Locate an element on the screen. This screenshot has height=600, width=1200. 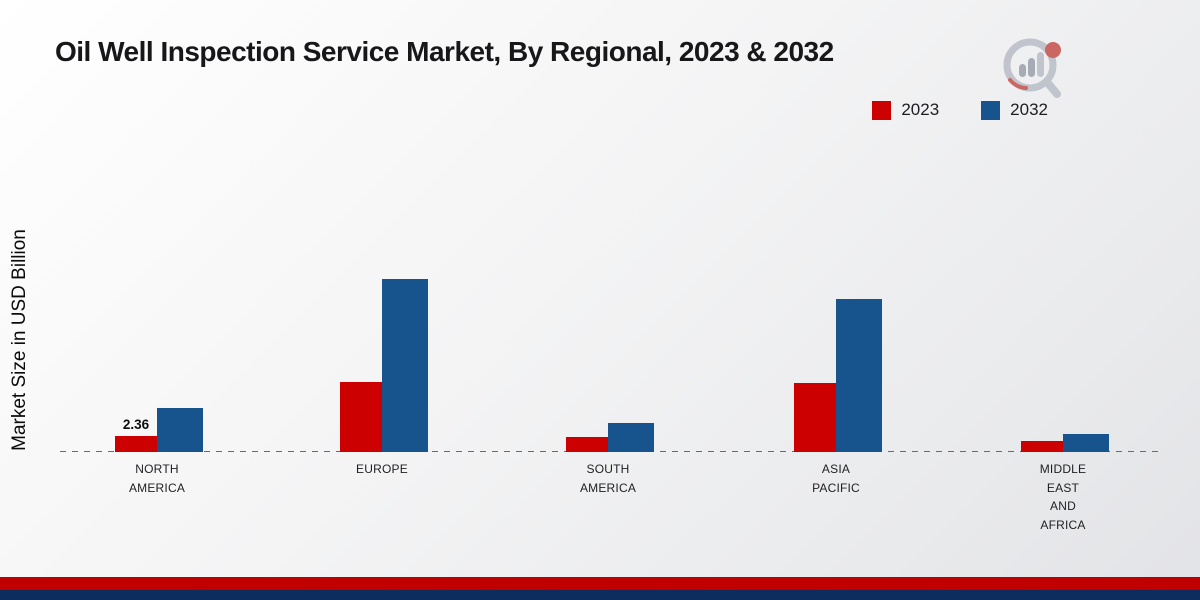
legend-label-2032: 2032 is located at coordinates (1029, 109).